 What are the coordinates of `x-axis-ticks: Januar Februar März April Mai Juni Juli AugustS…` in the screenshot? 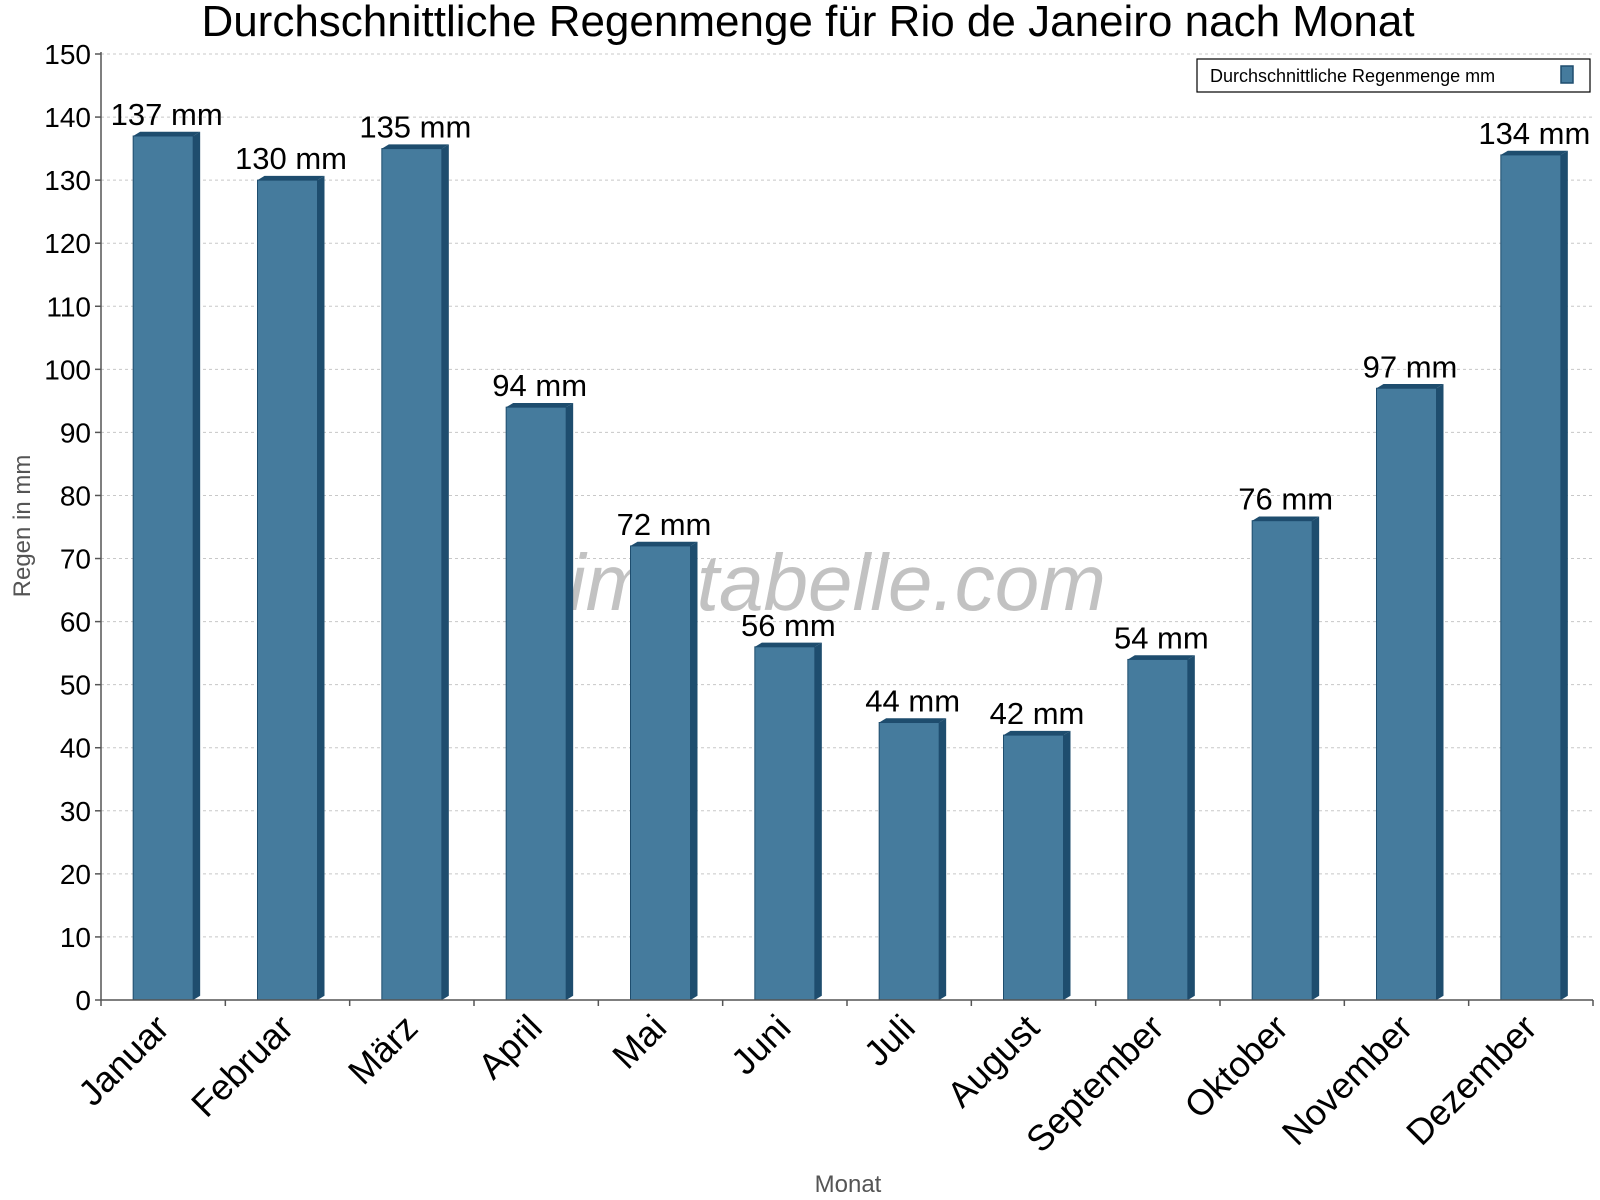 It's located at (832, 1080).